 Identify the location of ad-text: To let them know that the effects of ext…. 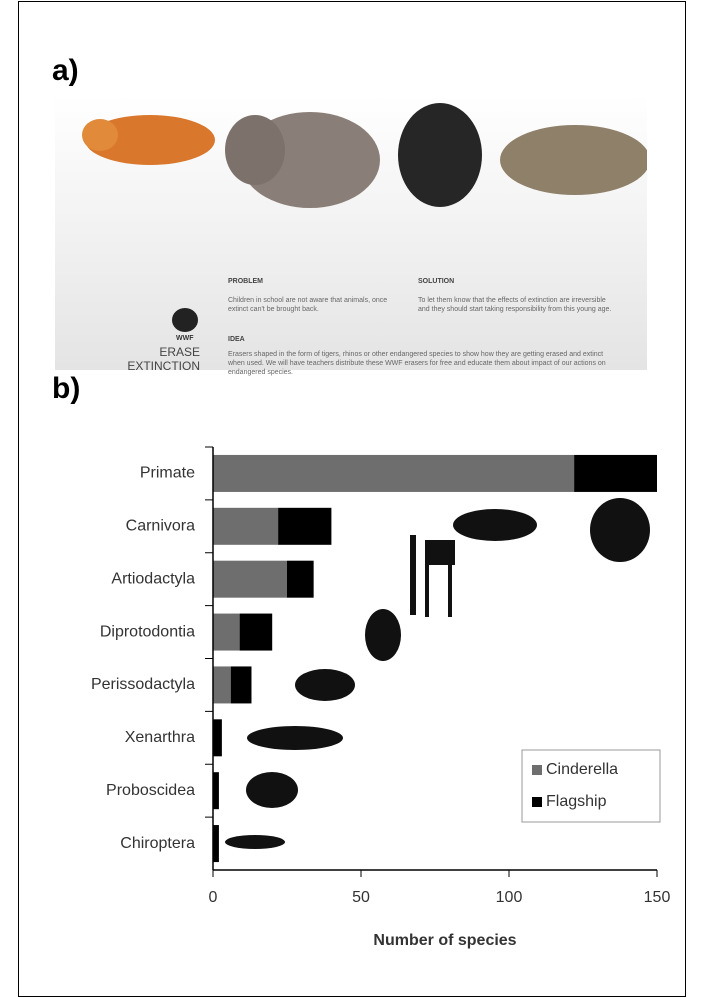
(515, 305).